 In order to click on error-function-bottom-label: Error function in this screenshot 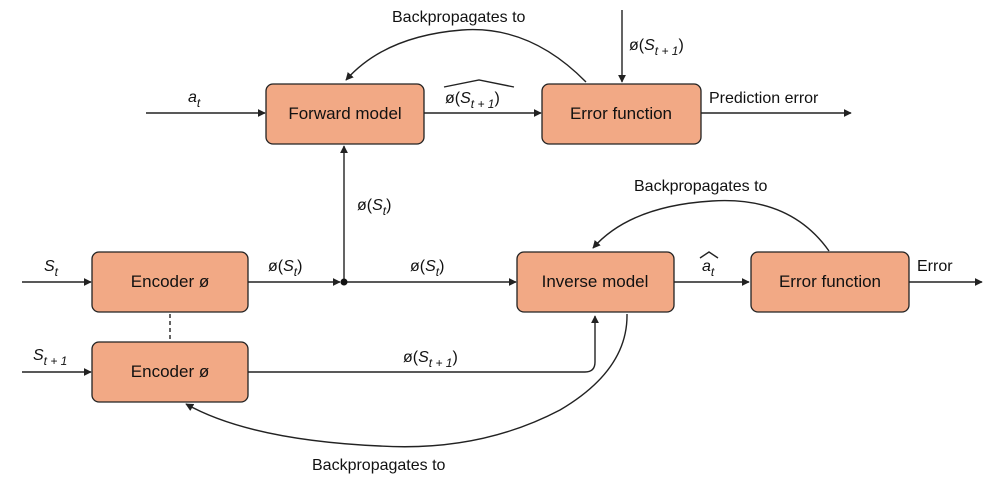, I will do `click(830, 281)`.